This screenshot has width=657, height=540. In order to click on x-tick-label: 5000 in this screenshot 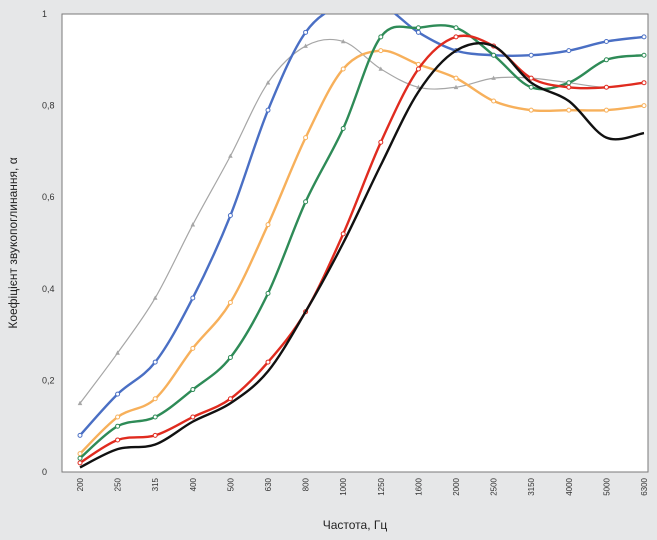, I will do `click(606, 486)`.